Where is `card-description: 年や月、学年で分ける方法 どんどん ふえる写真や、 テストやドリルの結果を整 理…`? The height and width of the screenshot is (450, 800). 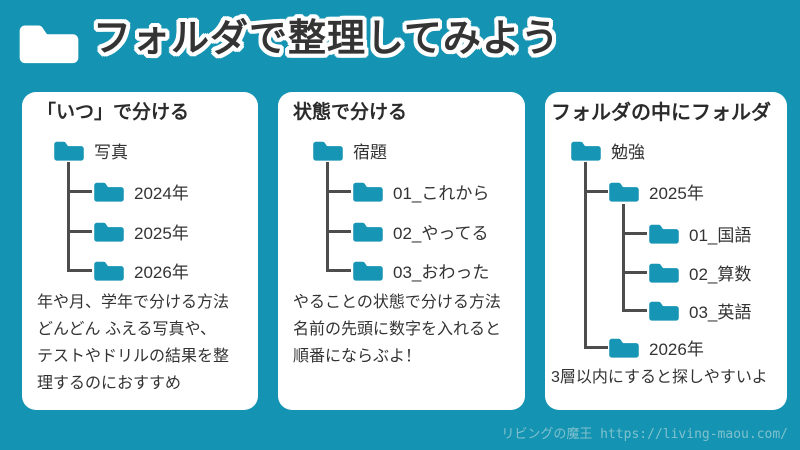 card-description: 年や月、学年で分ける方法 どんどん ふえる写真や、 テストやドリルの結果を整 理… is located at coordinates (133, 343).